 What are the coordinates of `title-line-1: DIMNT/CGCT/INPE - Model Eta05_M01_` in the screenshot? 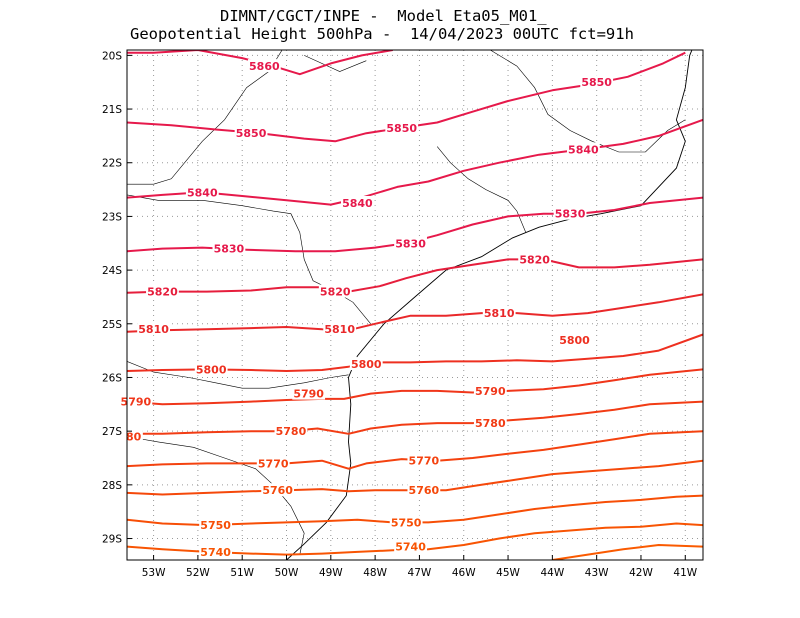 It's located at (383, 16).